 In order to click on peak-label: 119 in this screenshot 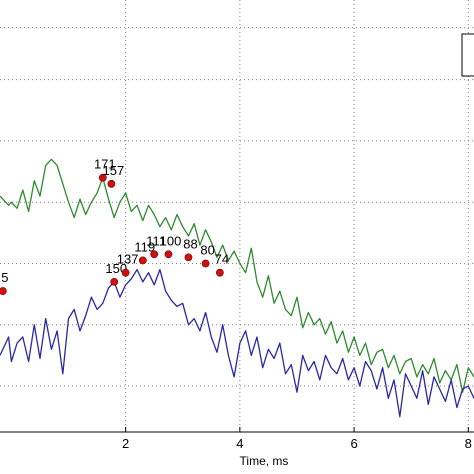, I will do `click(144, 246)`.